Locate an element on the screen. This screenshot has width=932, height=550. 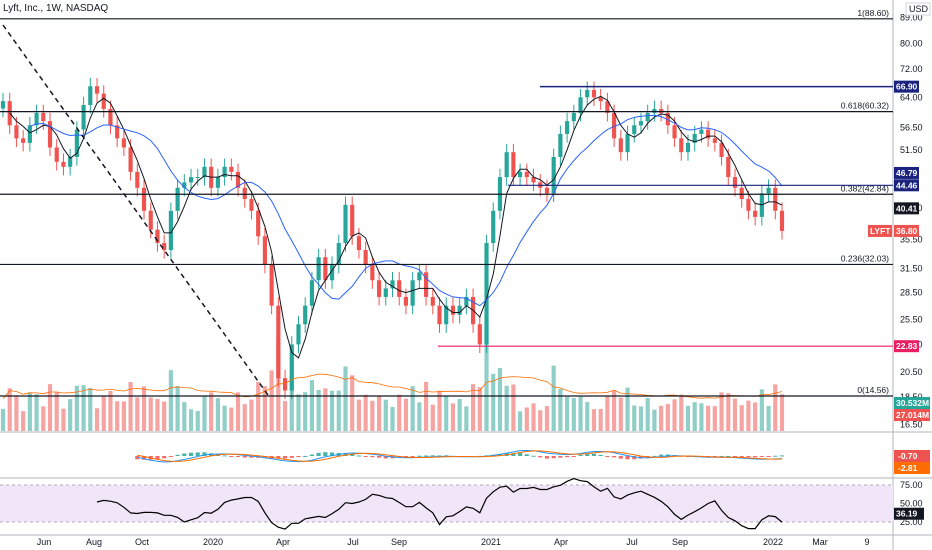
rsi-tick-label: 25.00 is located at coordinates (911, 522).